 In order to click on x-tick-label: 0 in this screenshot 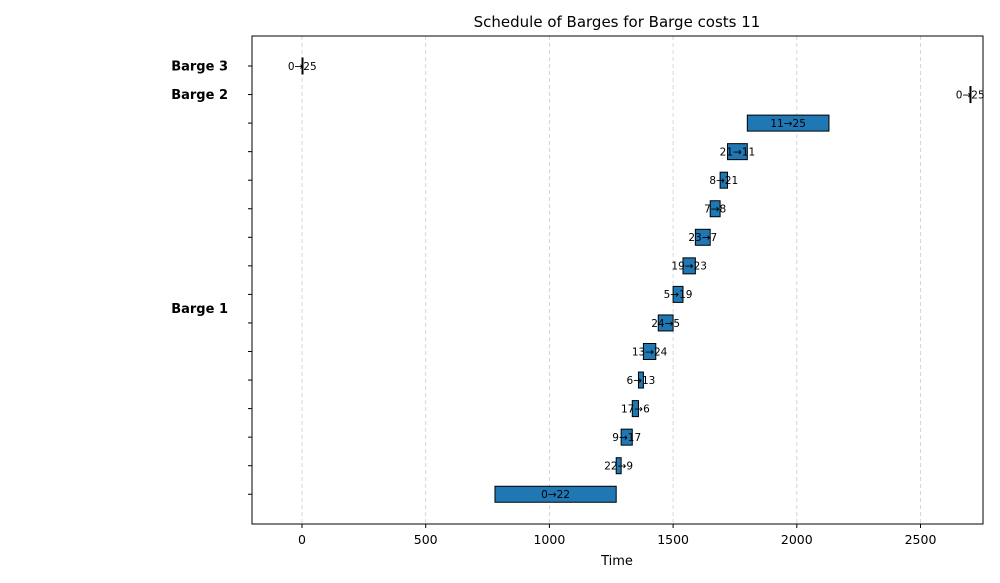, I will do `click(302, 539)`.